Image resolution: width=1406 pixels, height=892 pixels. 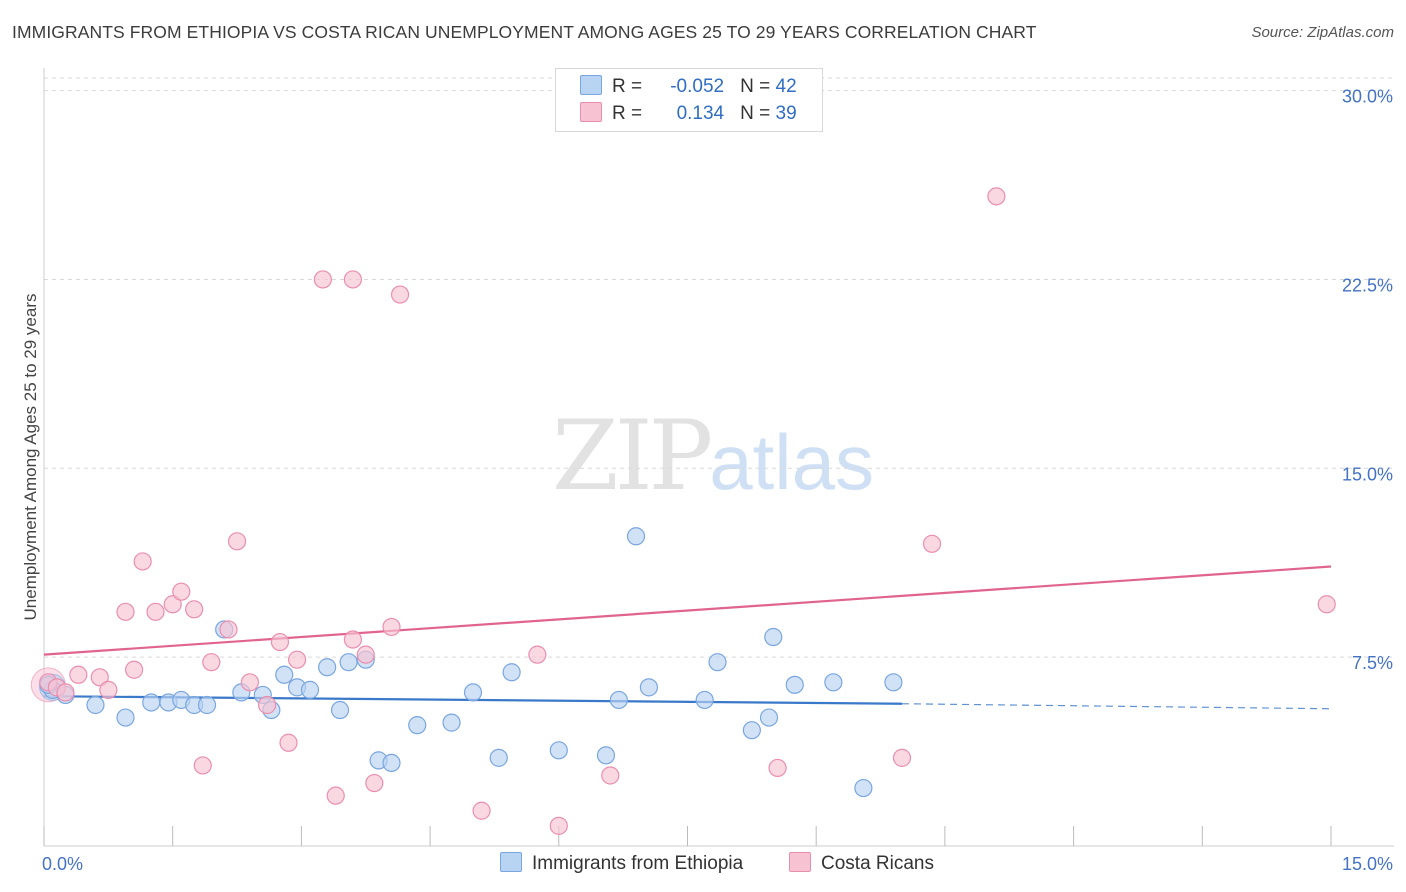 I want to click on legend-r-value: -0.052, so click(x=697, y=86).